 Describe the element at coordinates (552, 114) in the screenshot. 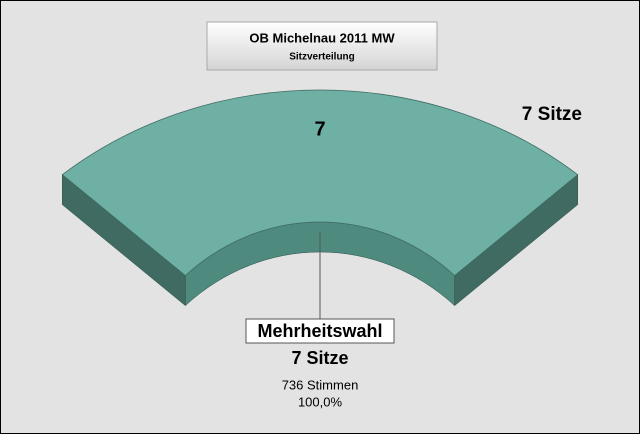

I see `total-label: 7 Sitze` at that location.